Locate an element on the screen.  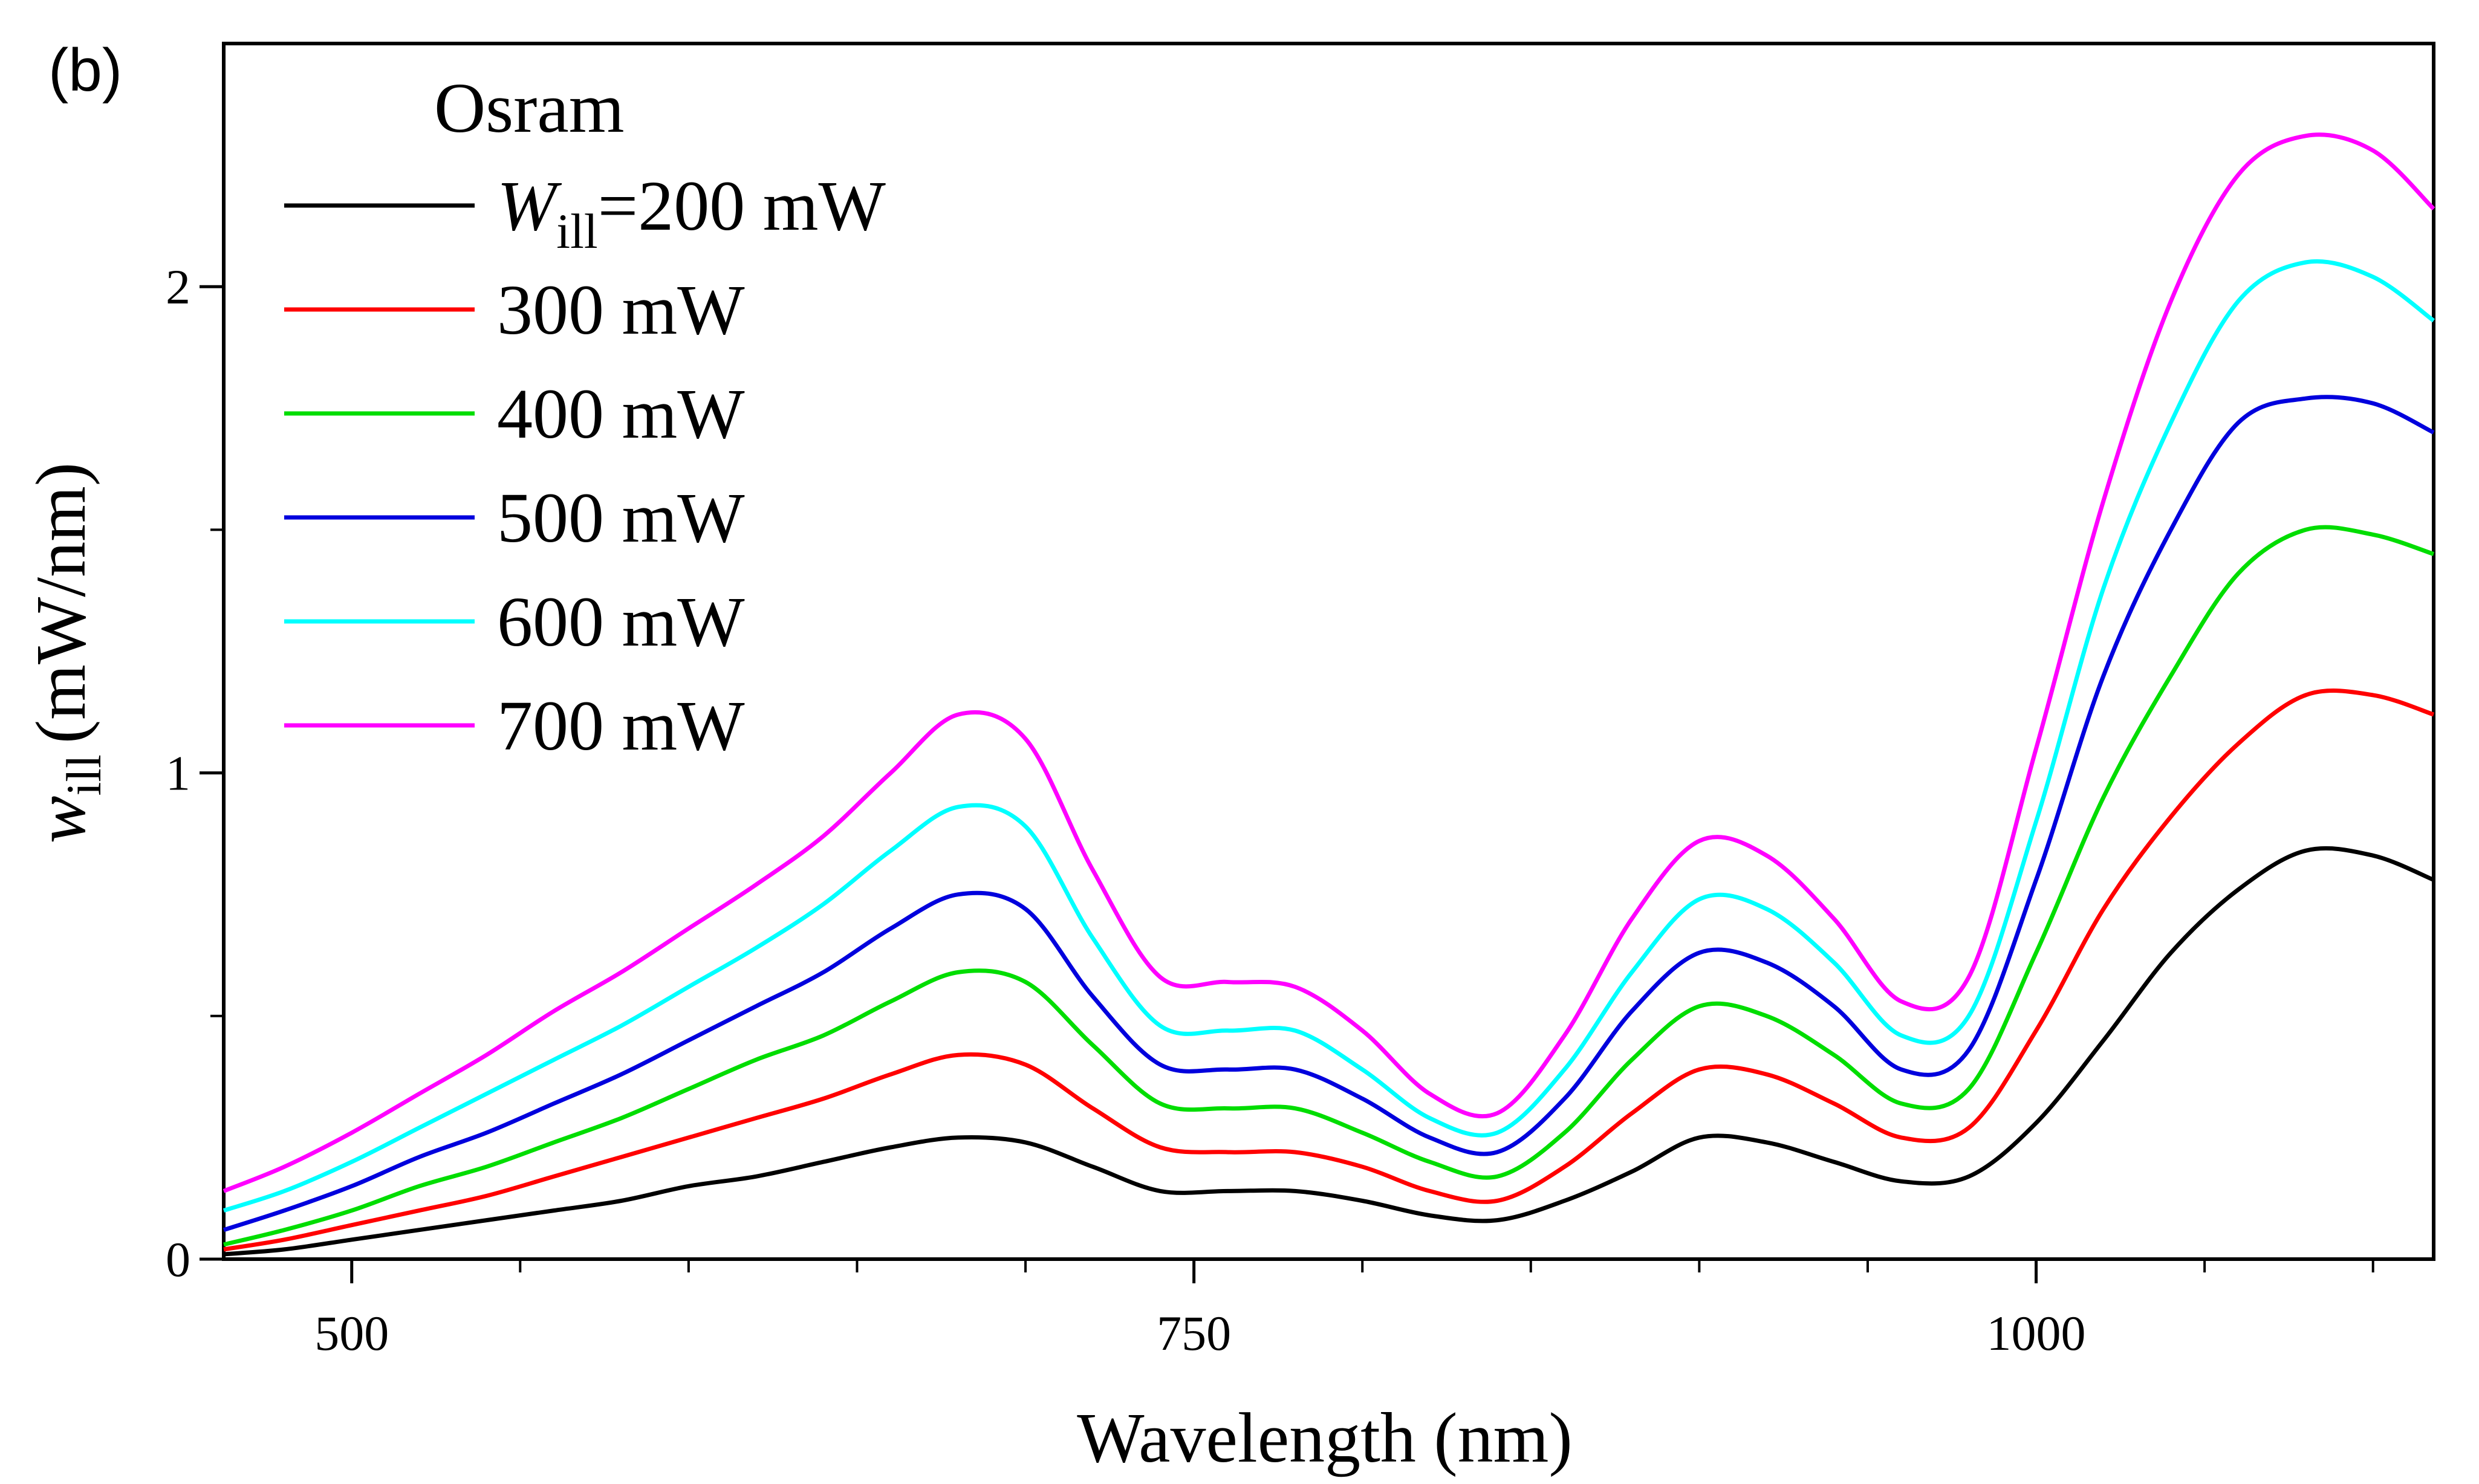
y-tick-label: 2 is located at coordinates (178, 286).